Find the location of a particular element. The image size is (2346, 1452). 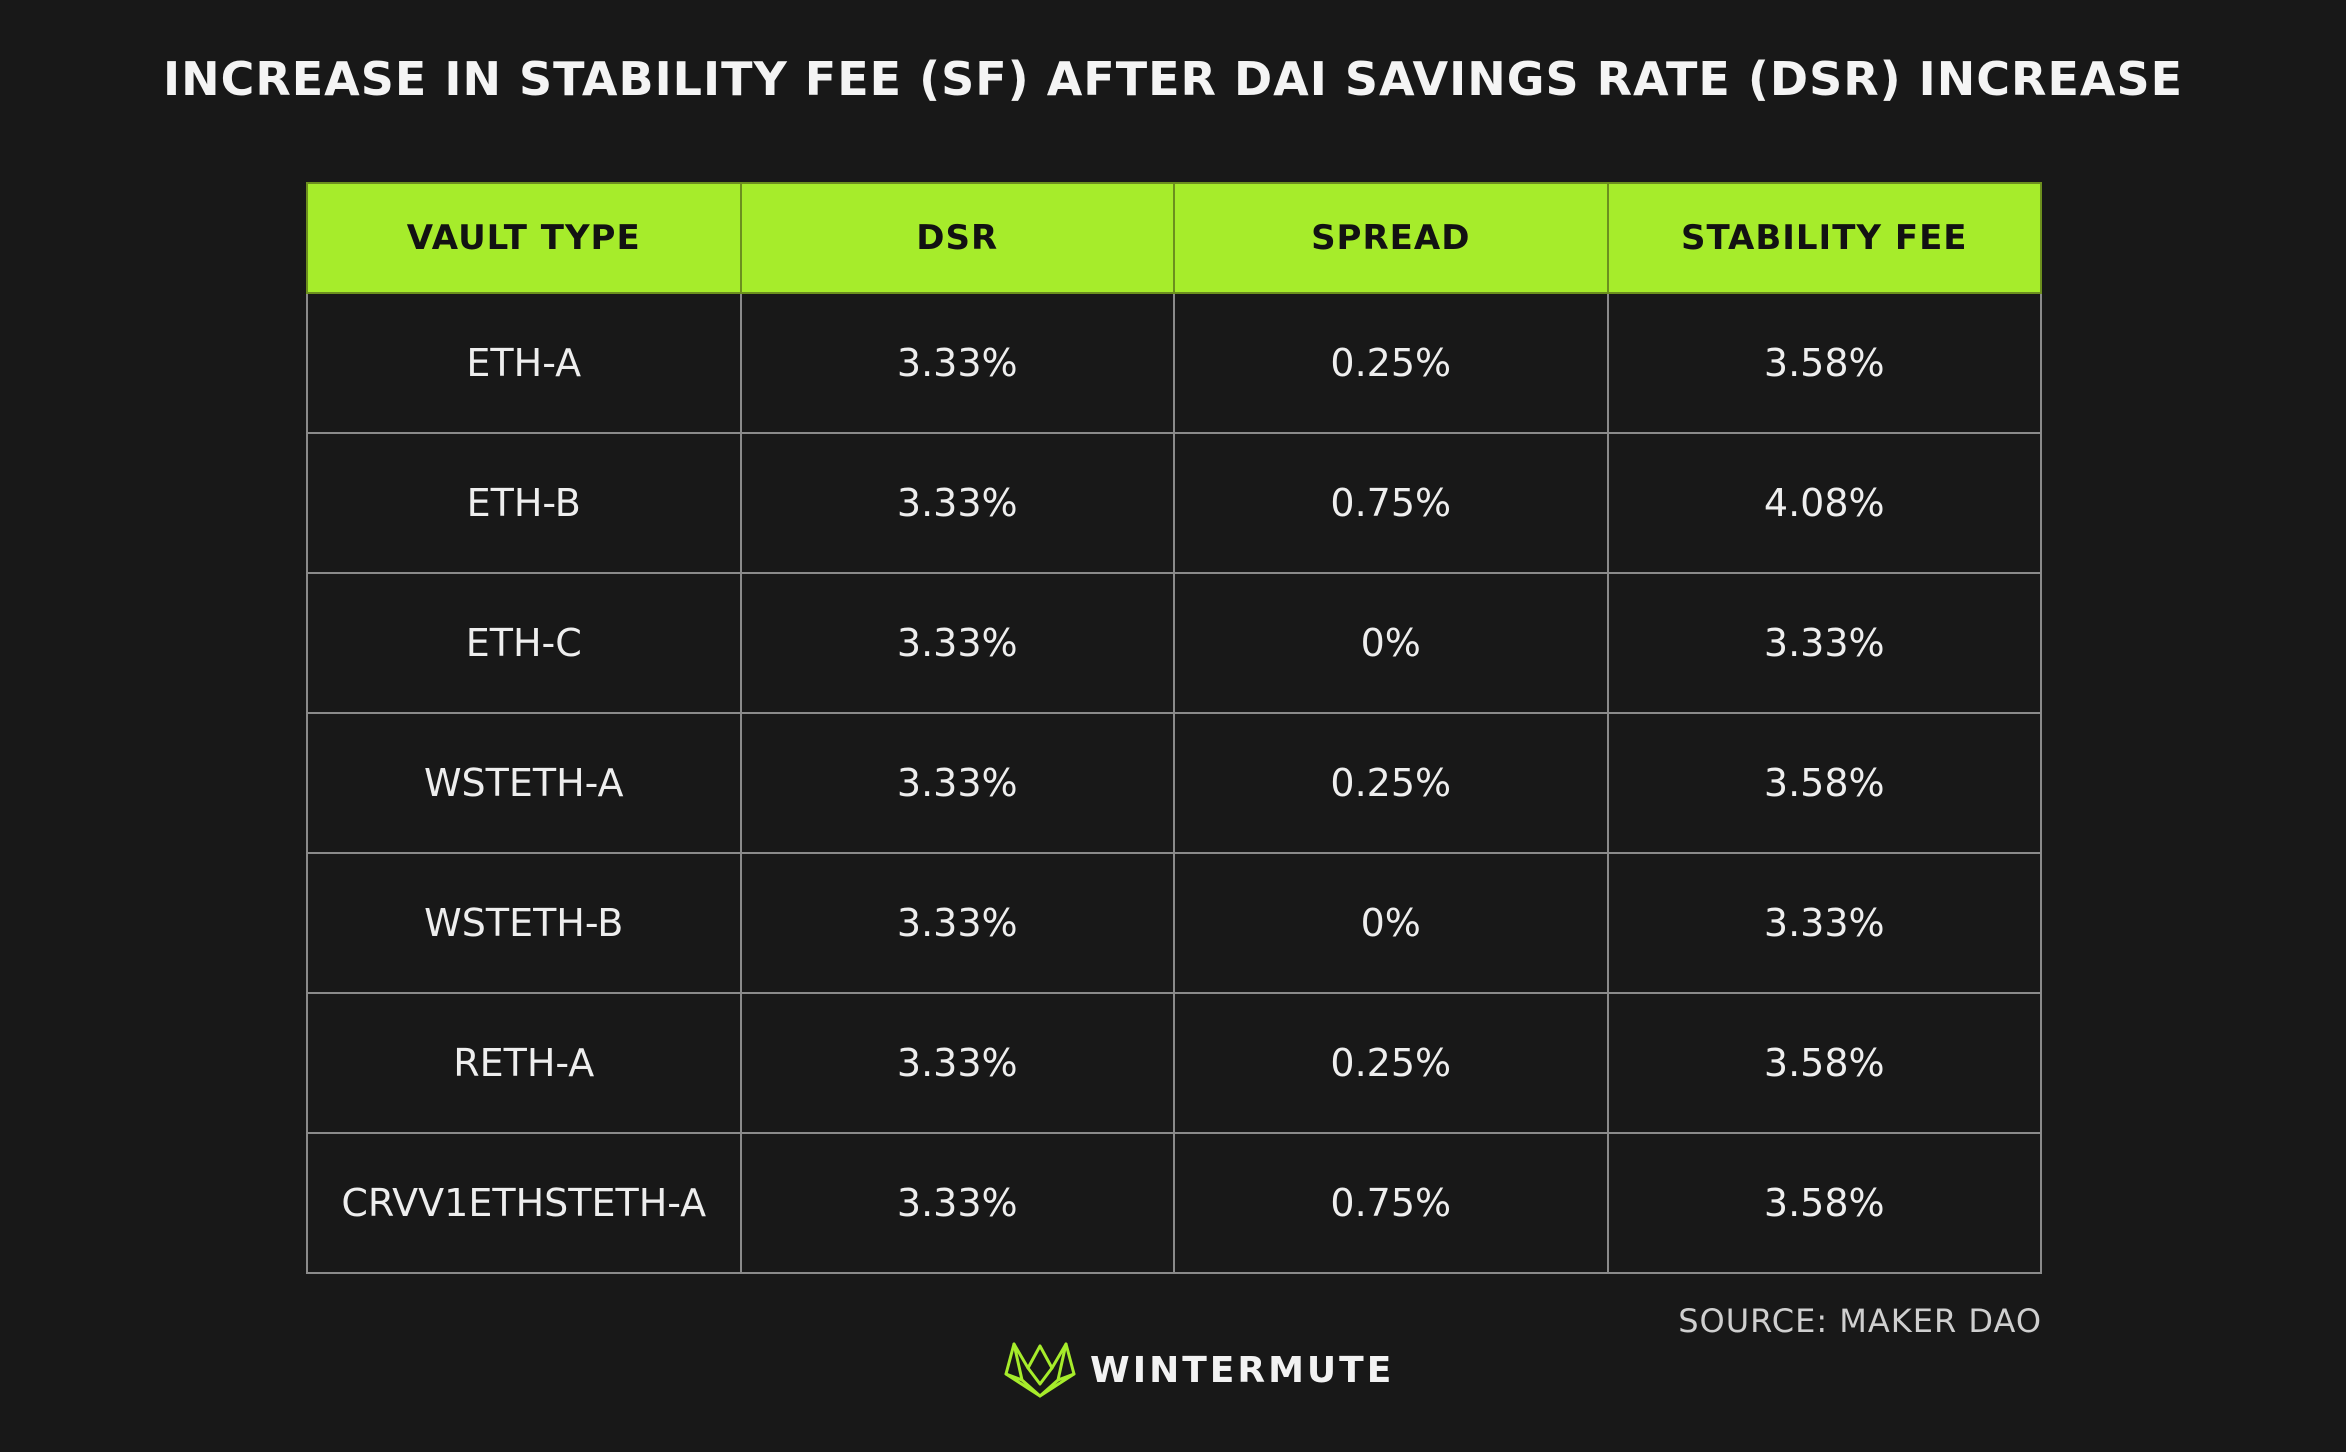

column-header-stability-fee: STABILITY FEE is located at coordinates (1824, 238).